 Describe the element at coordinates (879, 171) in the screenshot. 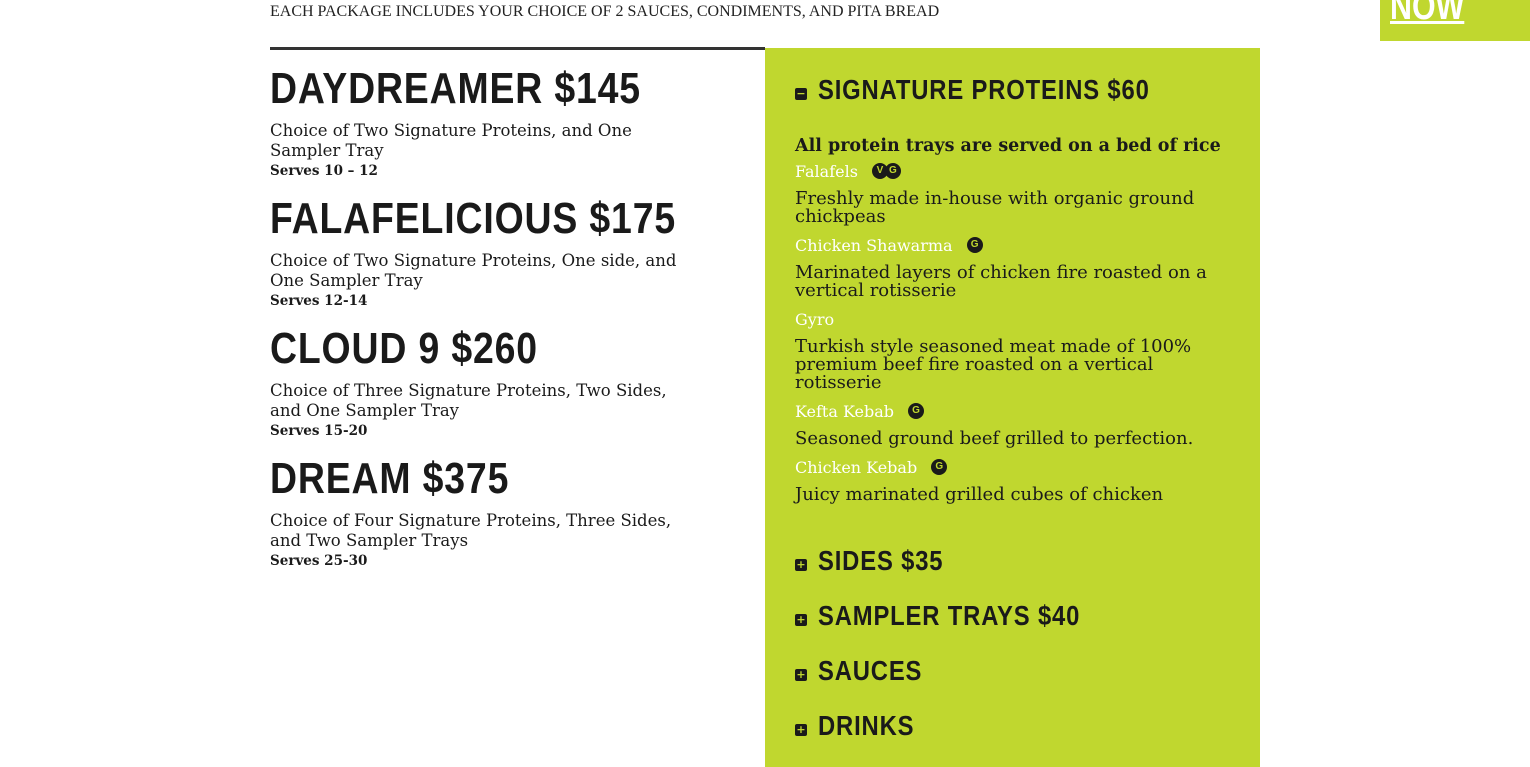

I see `vegan-icon: V` at that location.